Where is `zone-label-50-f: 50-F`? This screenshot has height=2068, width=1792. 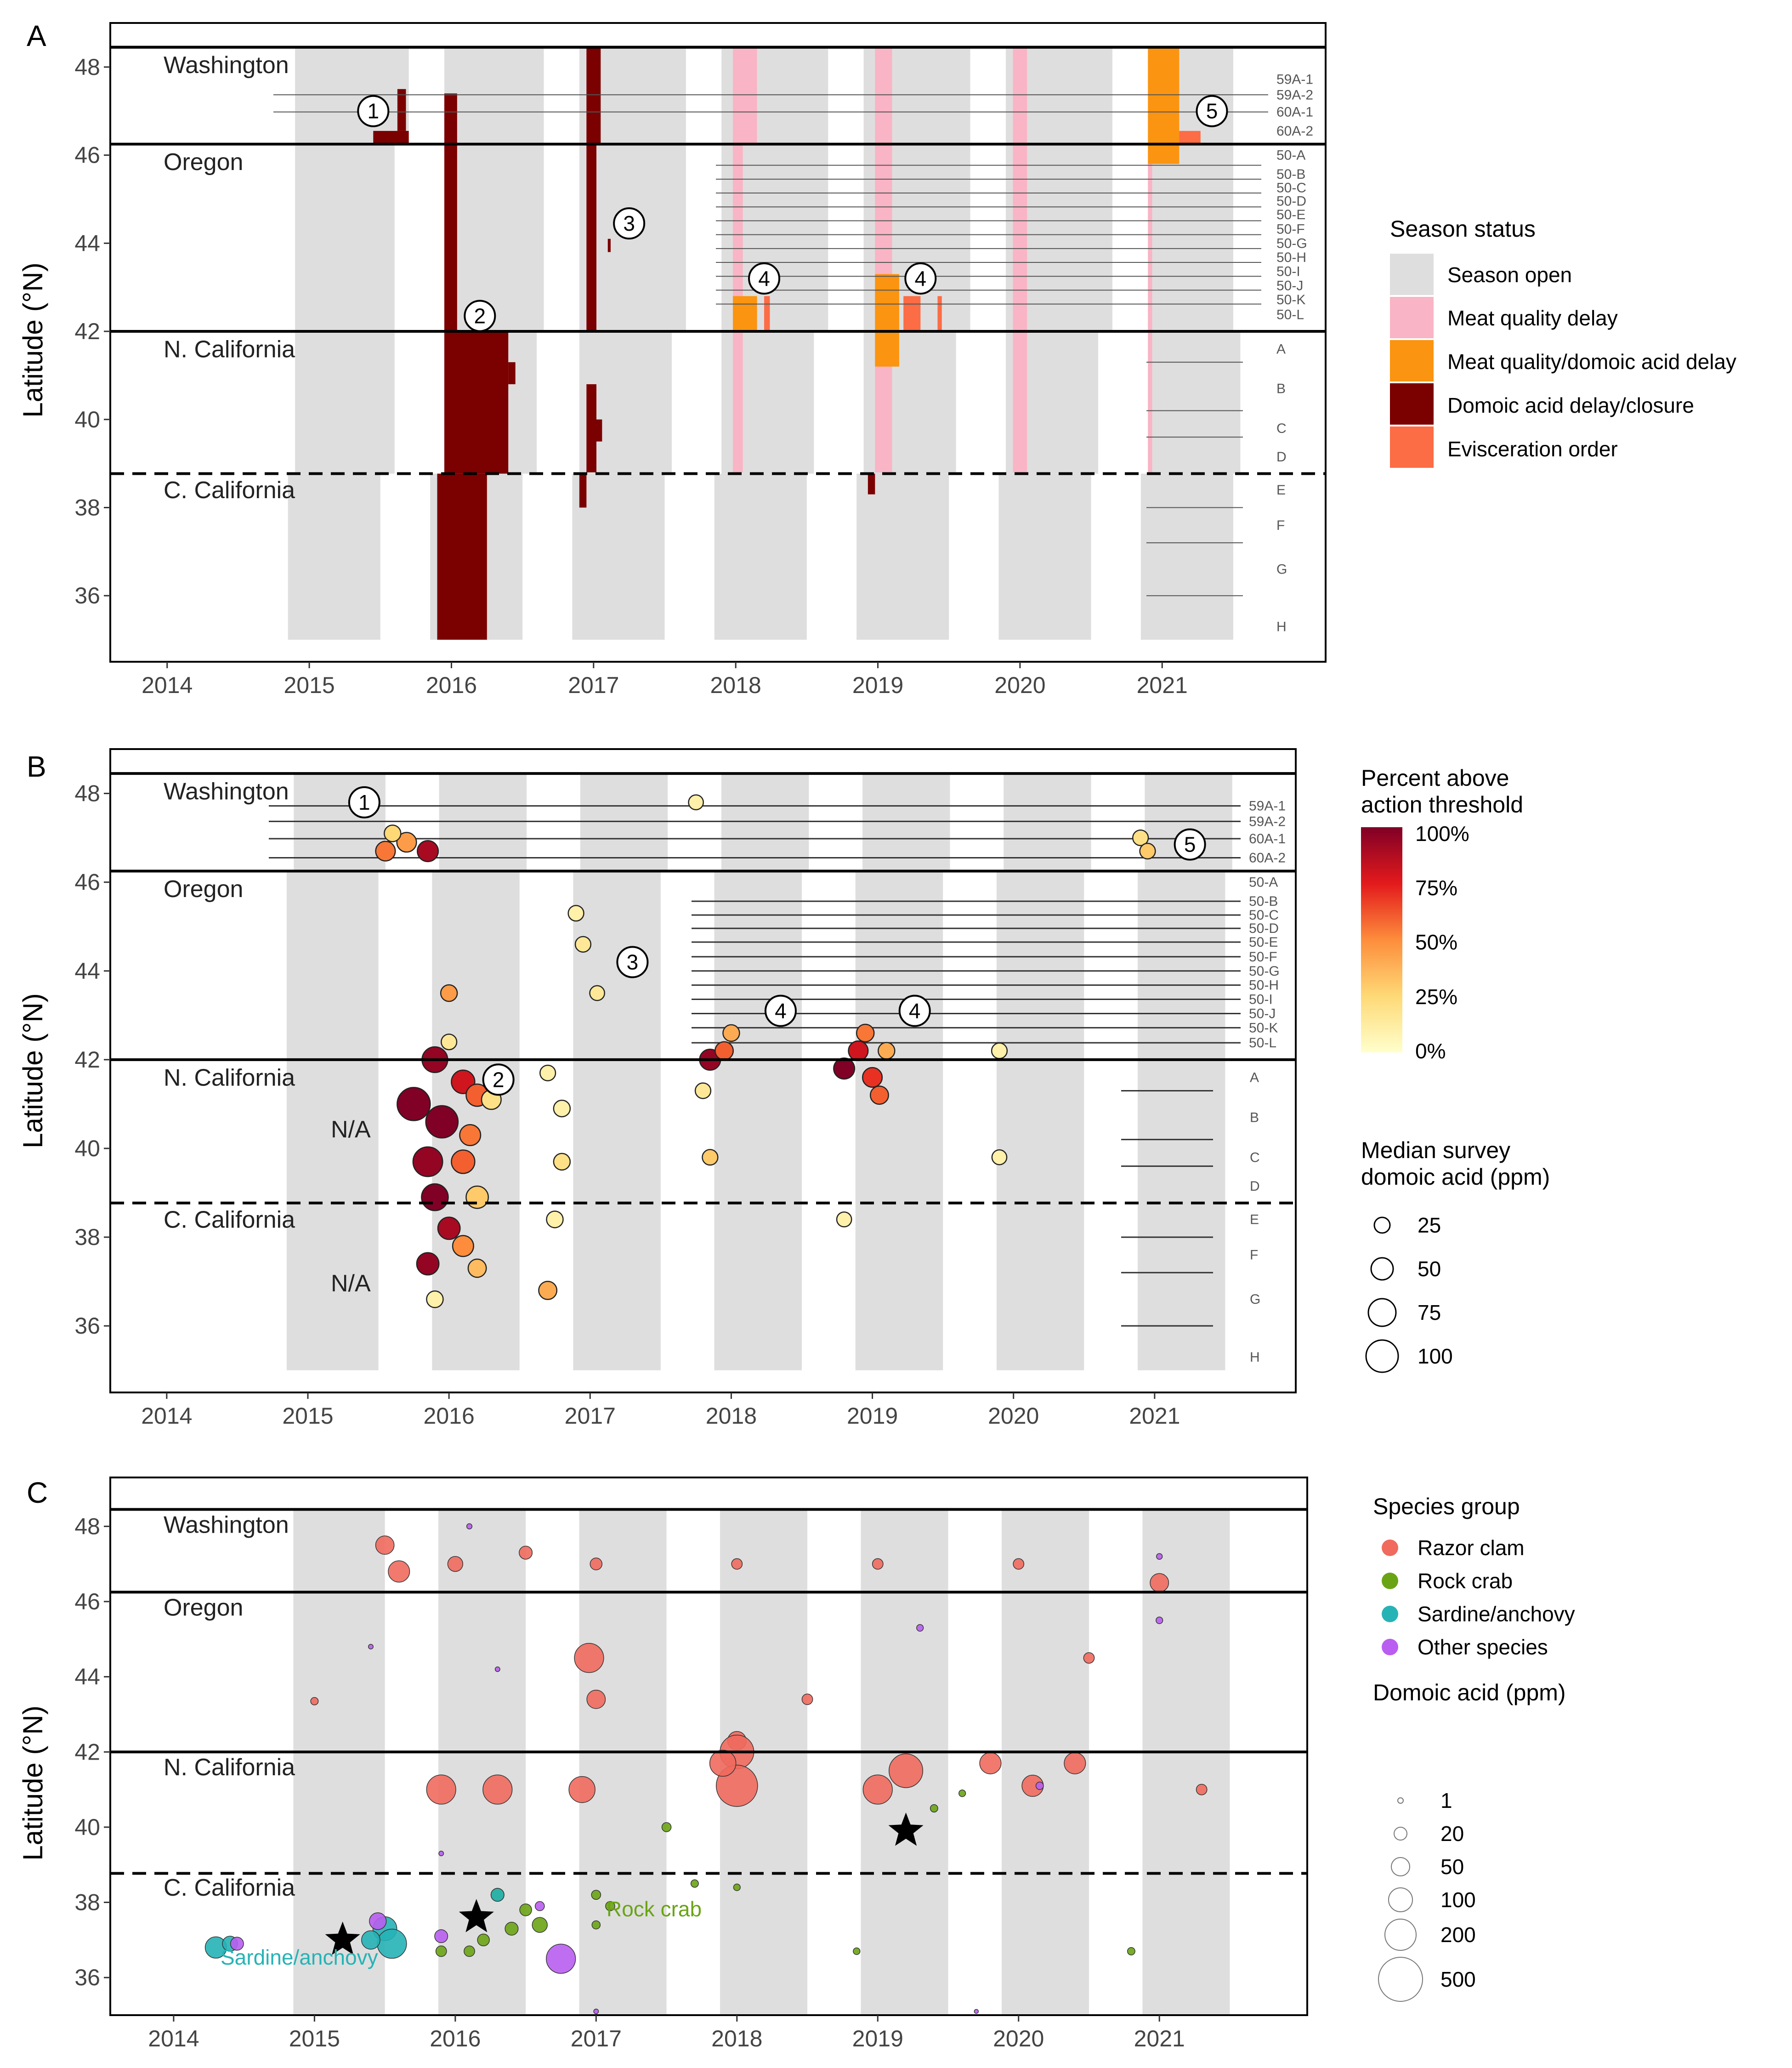 zone-label-50-f: 50-F is located at coordinates (1290, 229).